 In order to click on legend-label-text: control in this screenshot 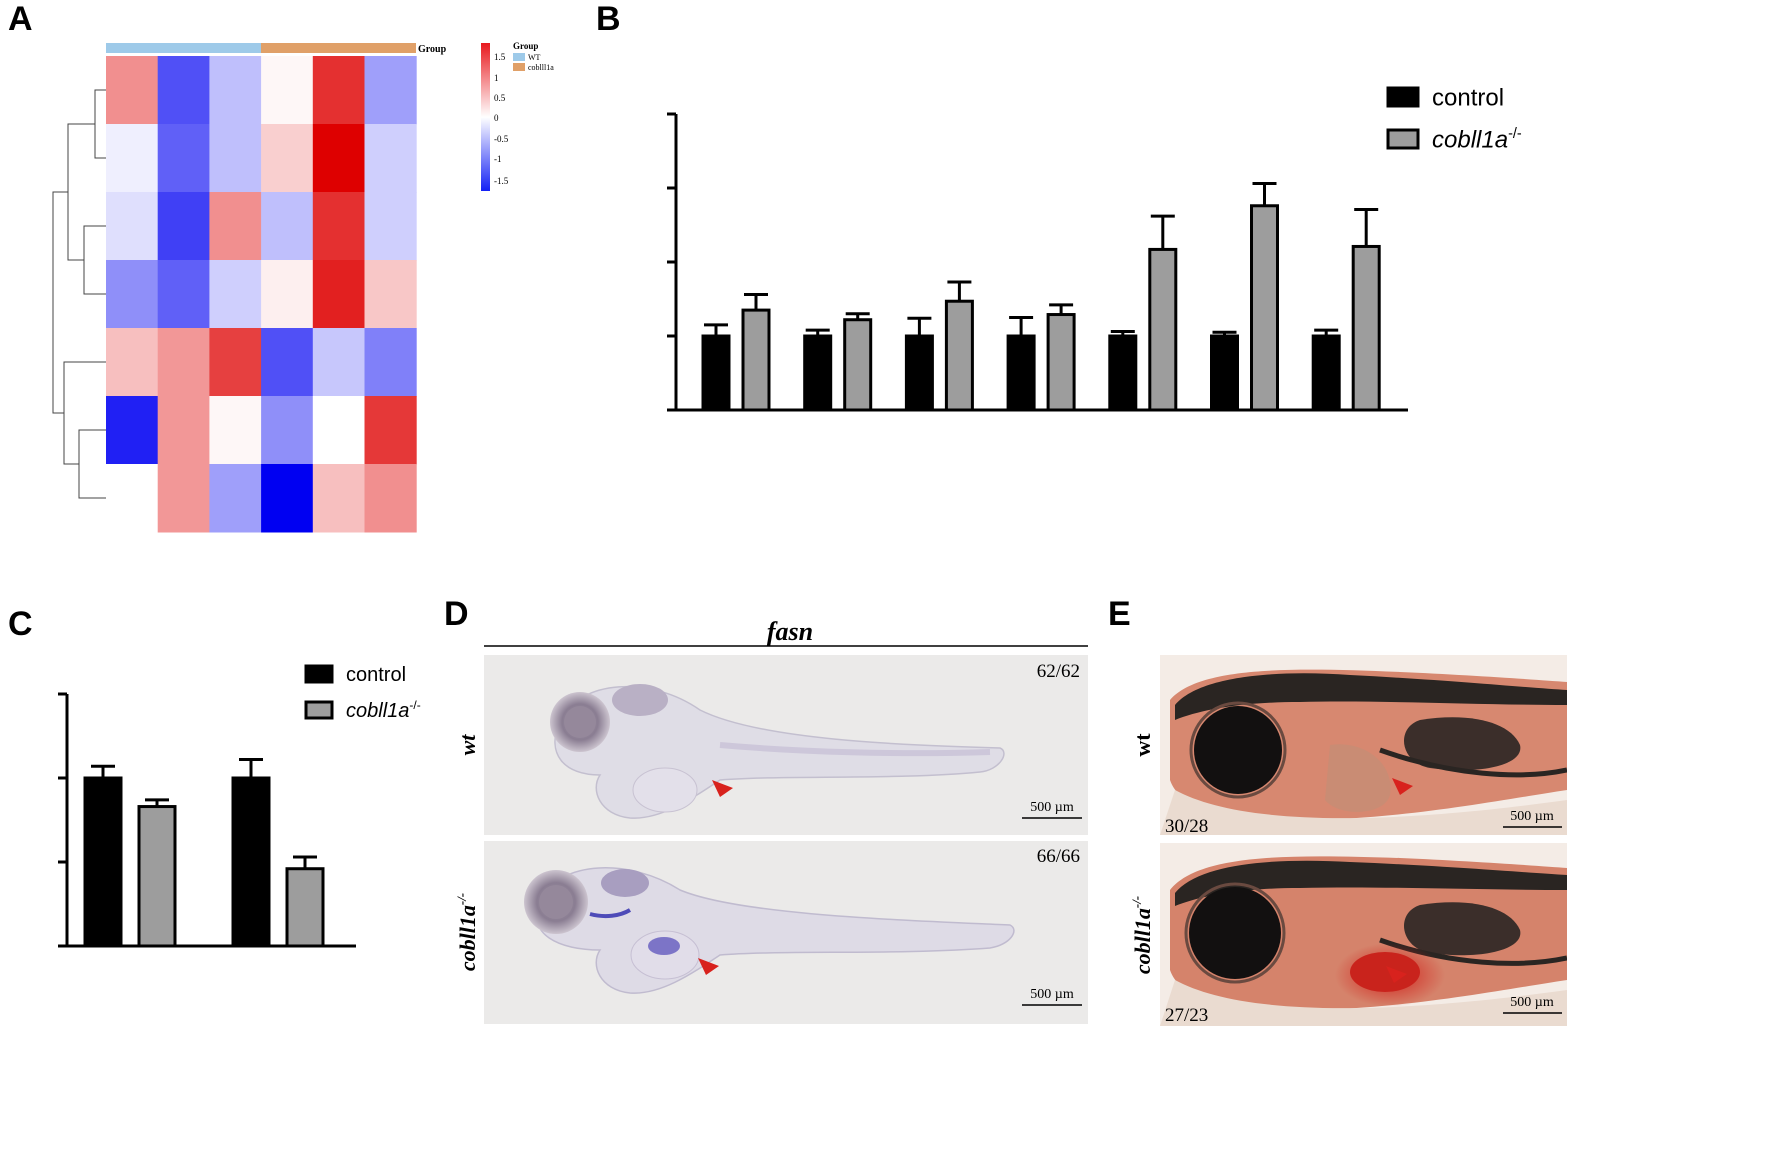, I will do `click(1468, 97)`.